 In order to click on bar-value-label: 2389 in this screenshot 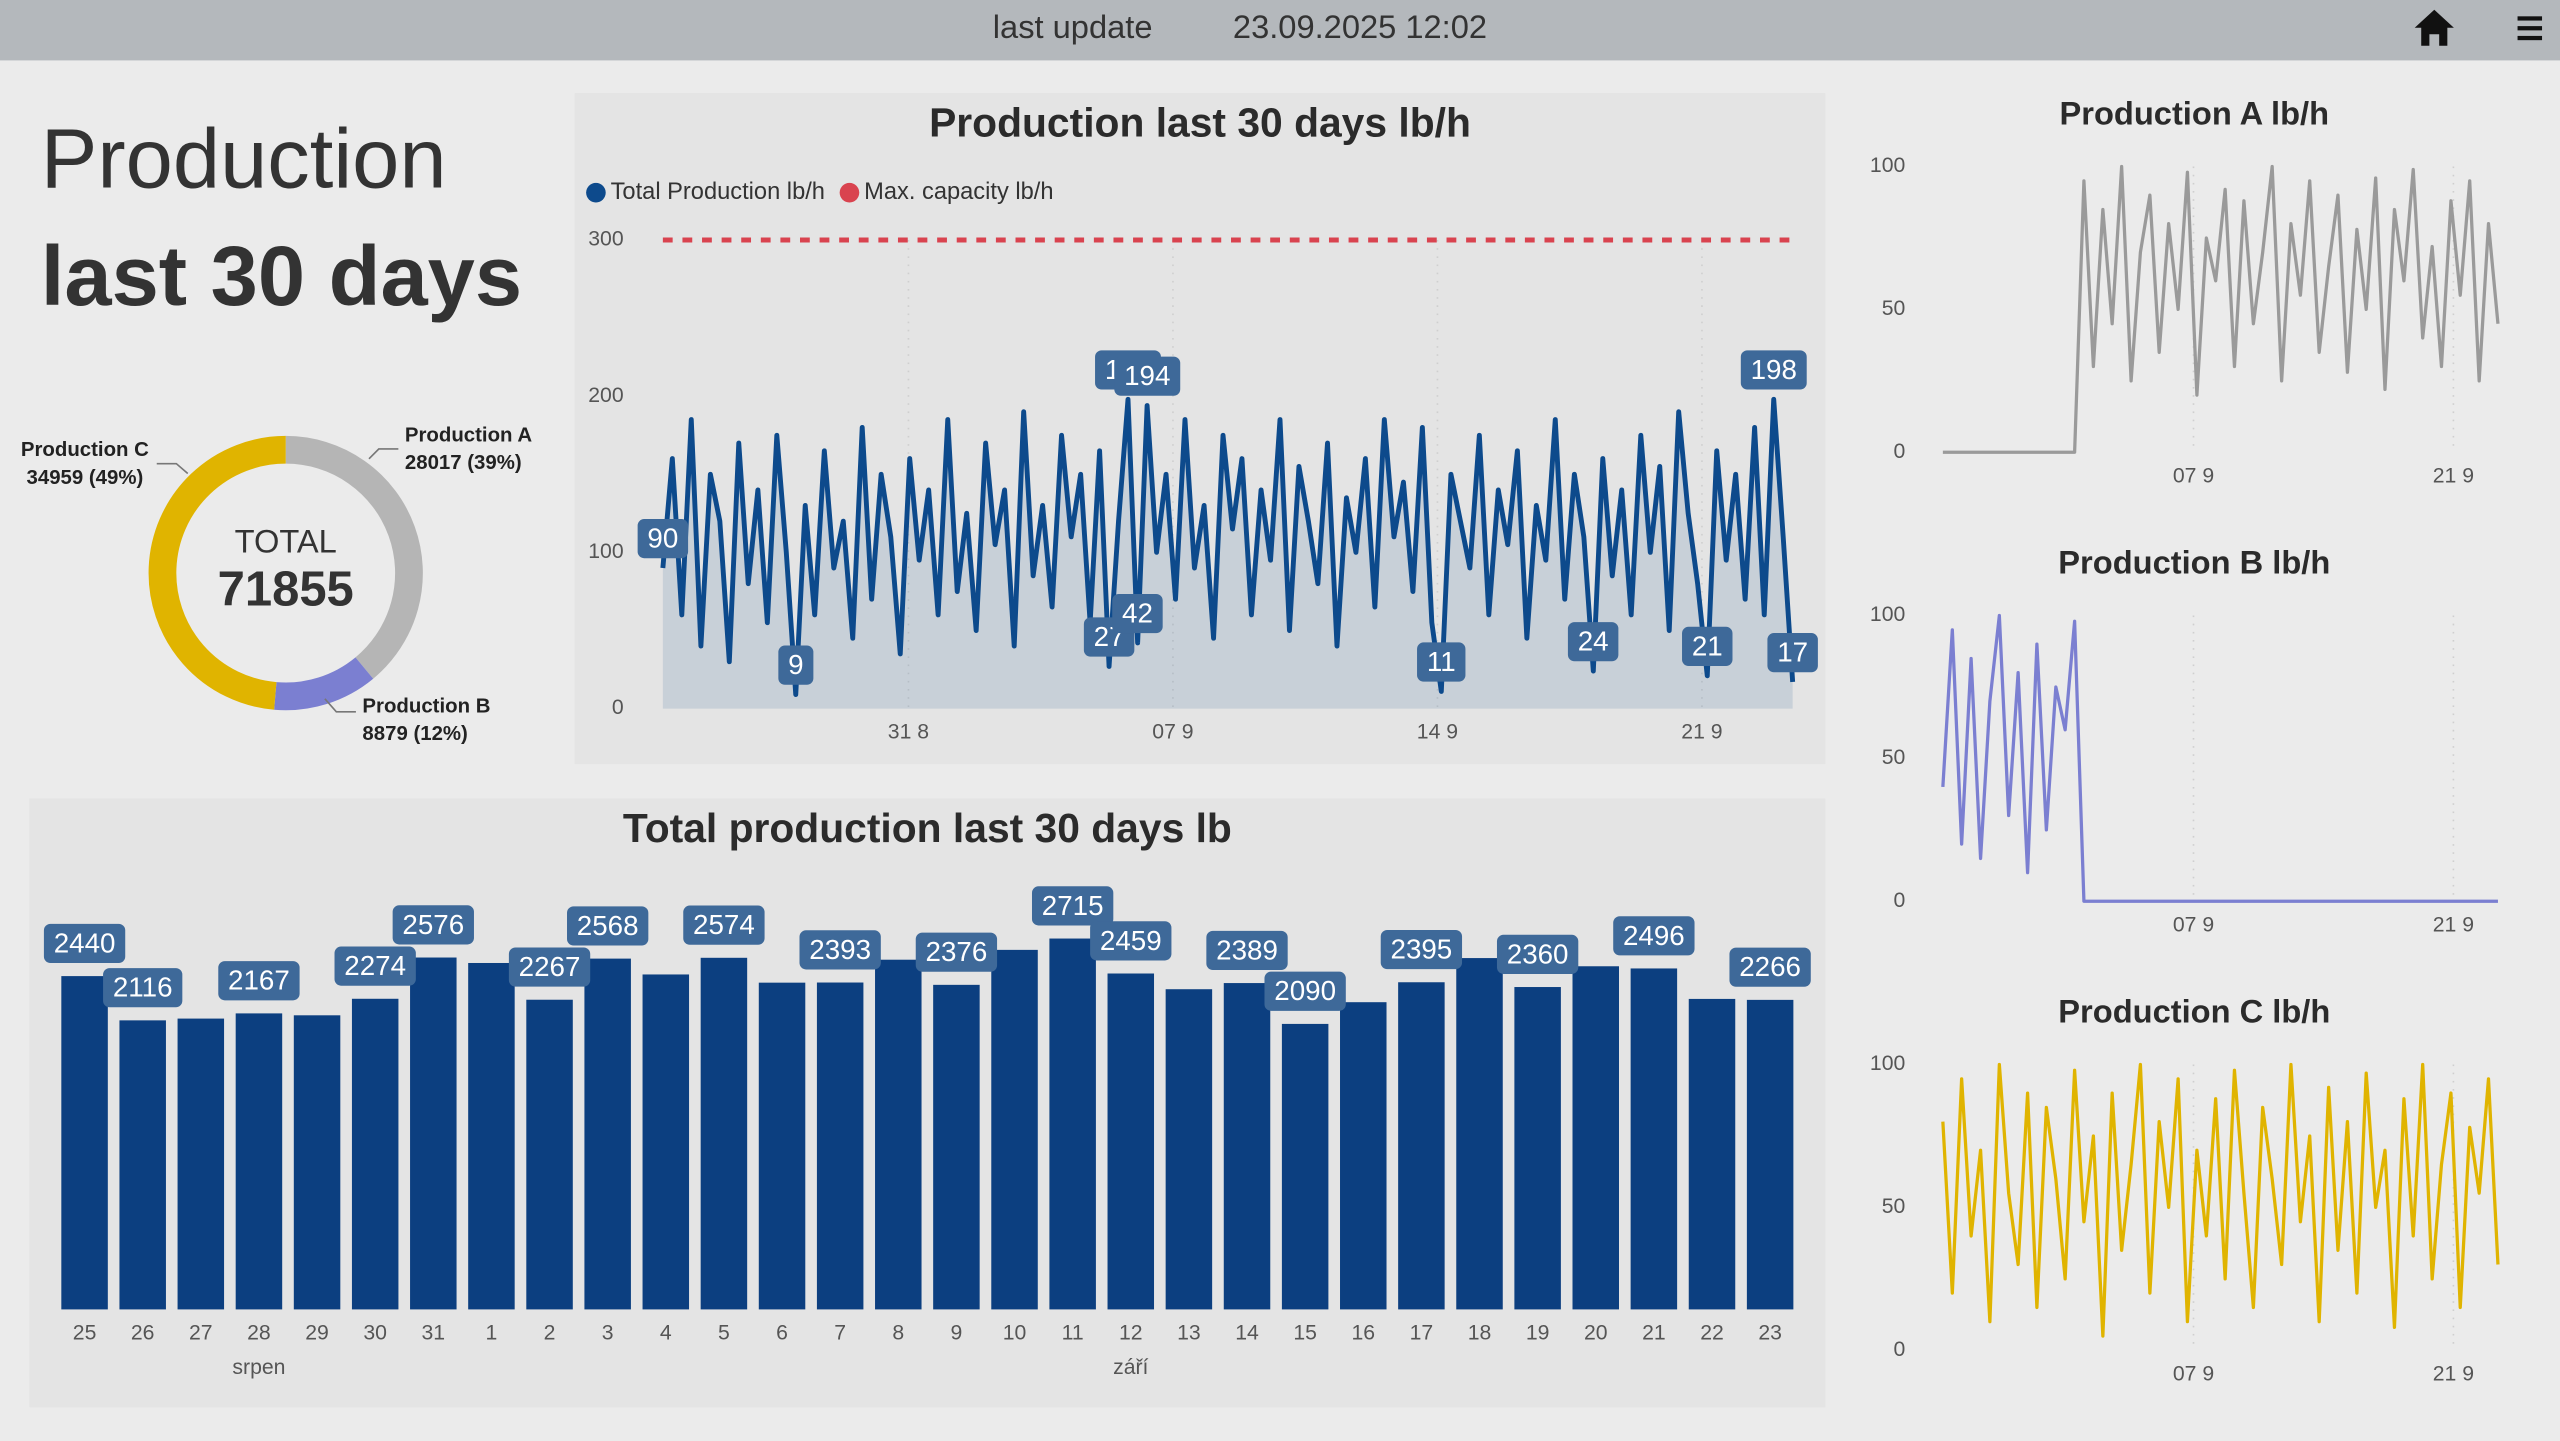, I will do `click(1247, 949)`.